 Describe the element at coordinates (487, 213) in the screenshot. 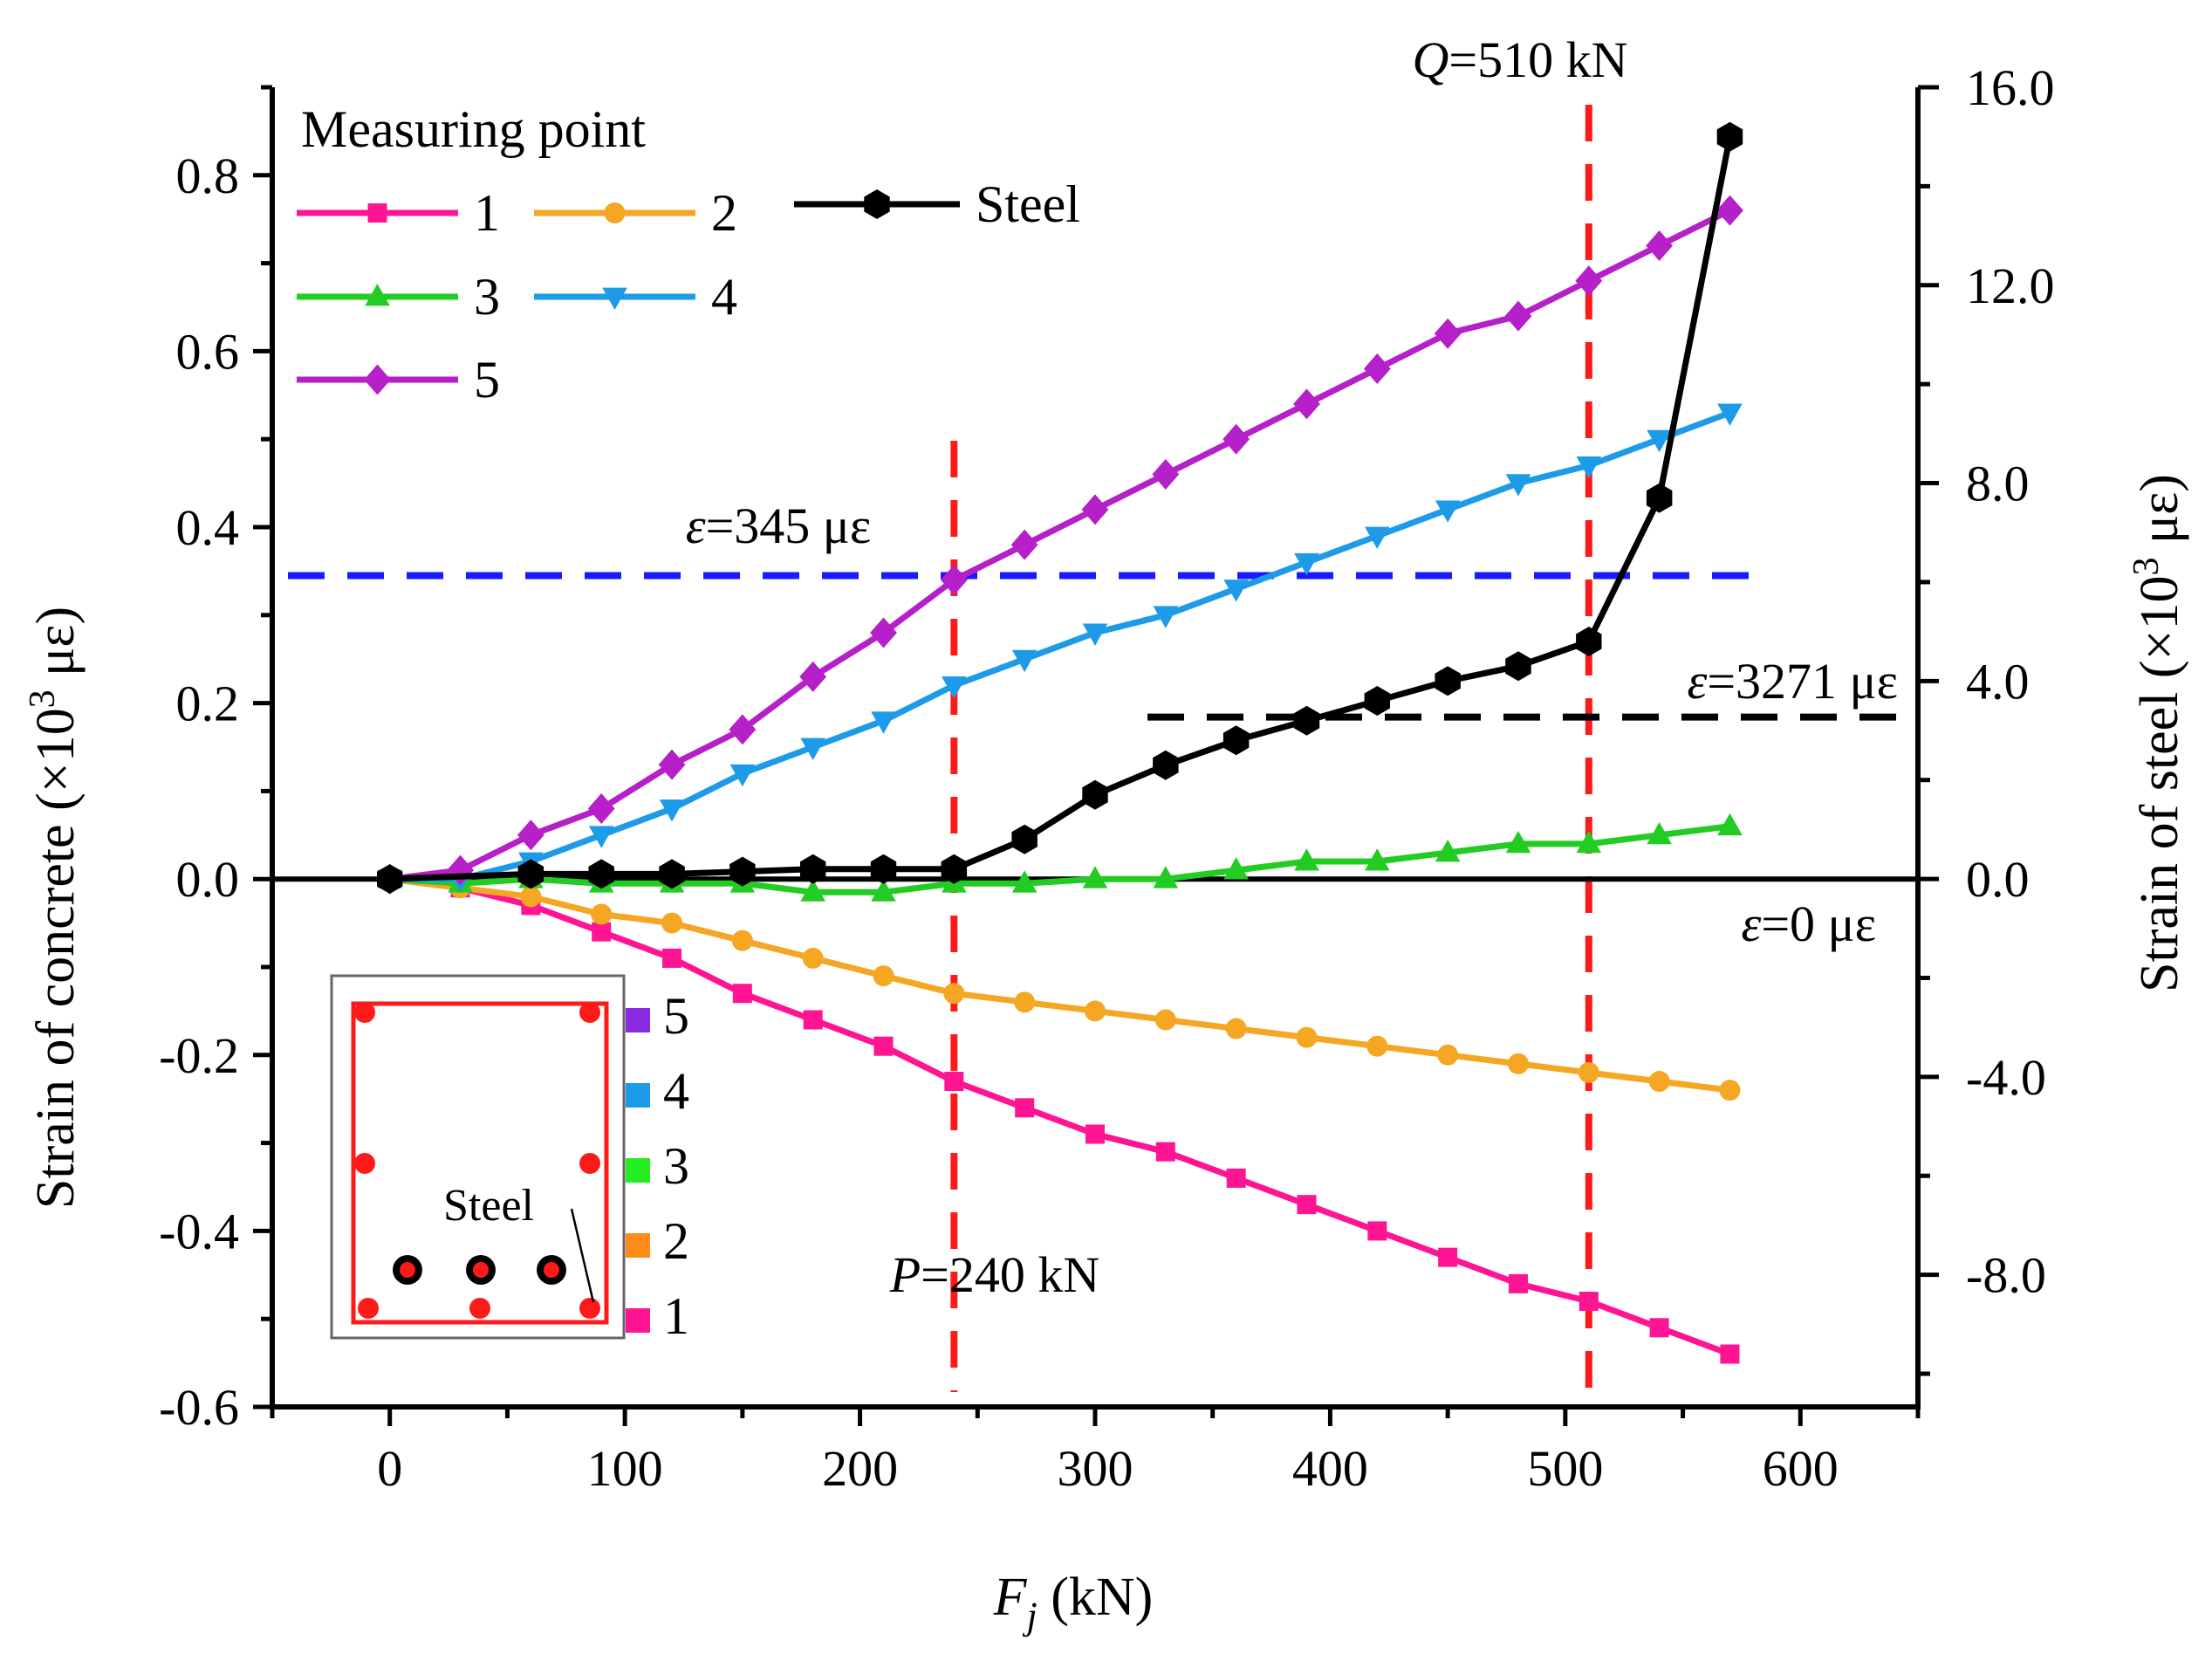

I see `legend-label: 1` at that location.